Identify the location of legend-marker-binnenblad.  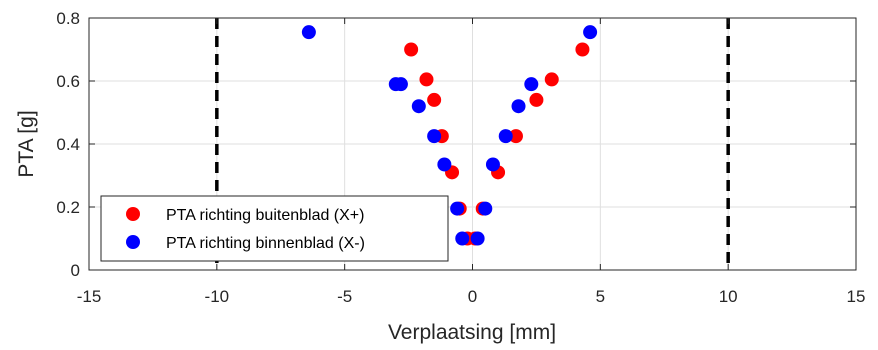
(133, 242).